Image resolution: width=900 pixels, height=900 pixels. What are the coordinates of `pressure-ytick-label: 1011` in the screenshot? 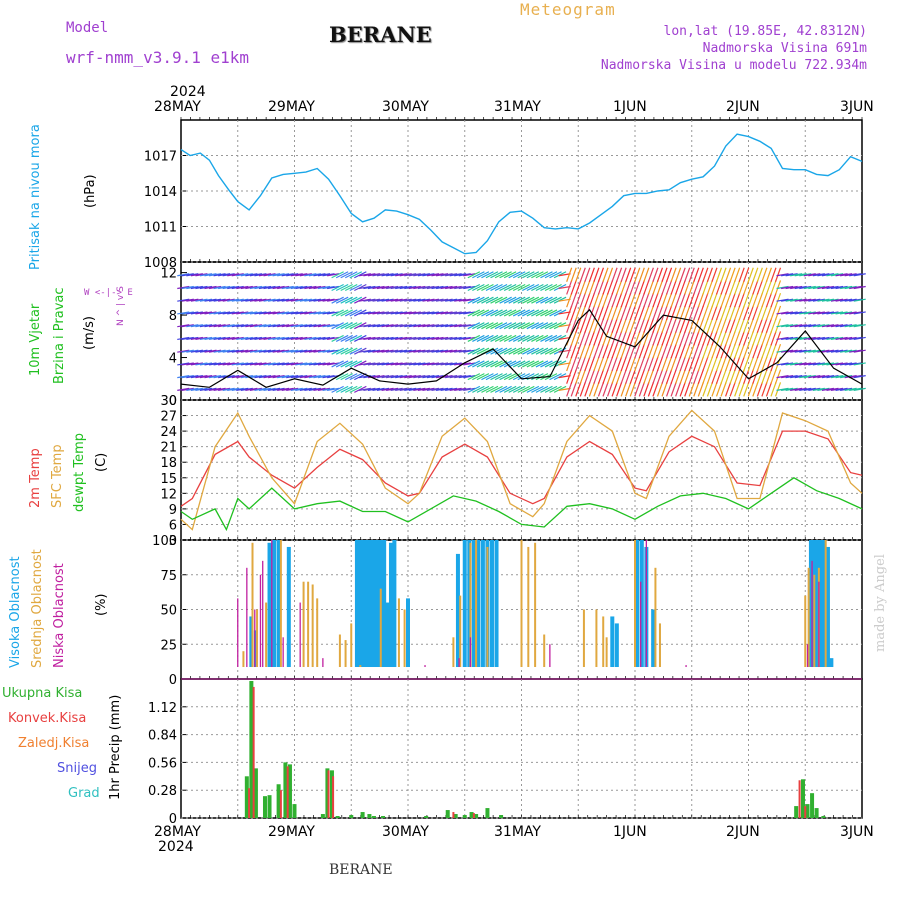 It's located at (160, 228).